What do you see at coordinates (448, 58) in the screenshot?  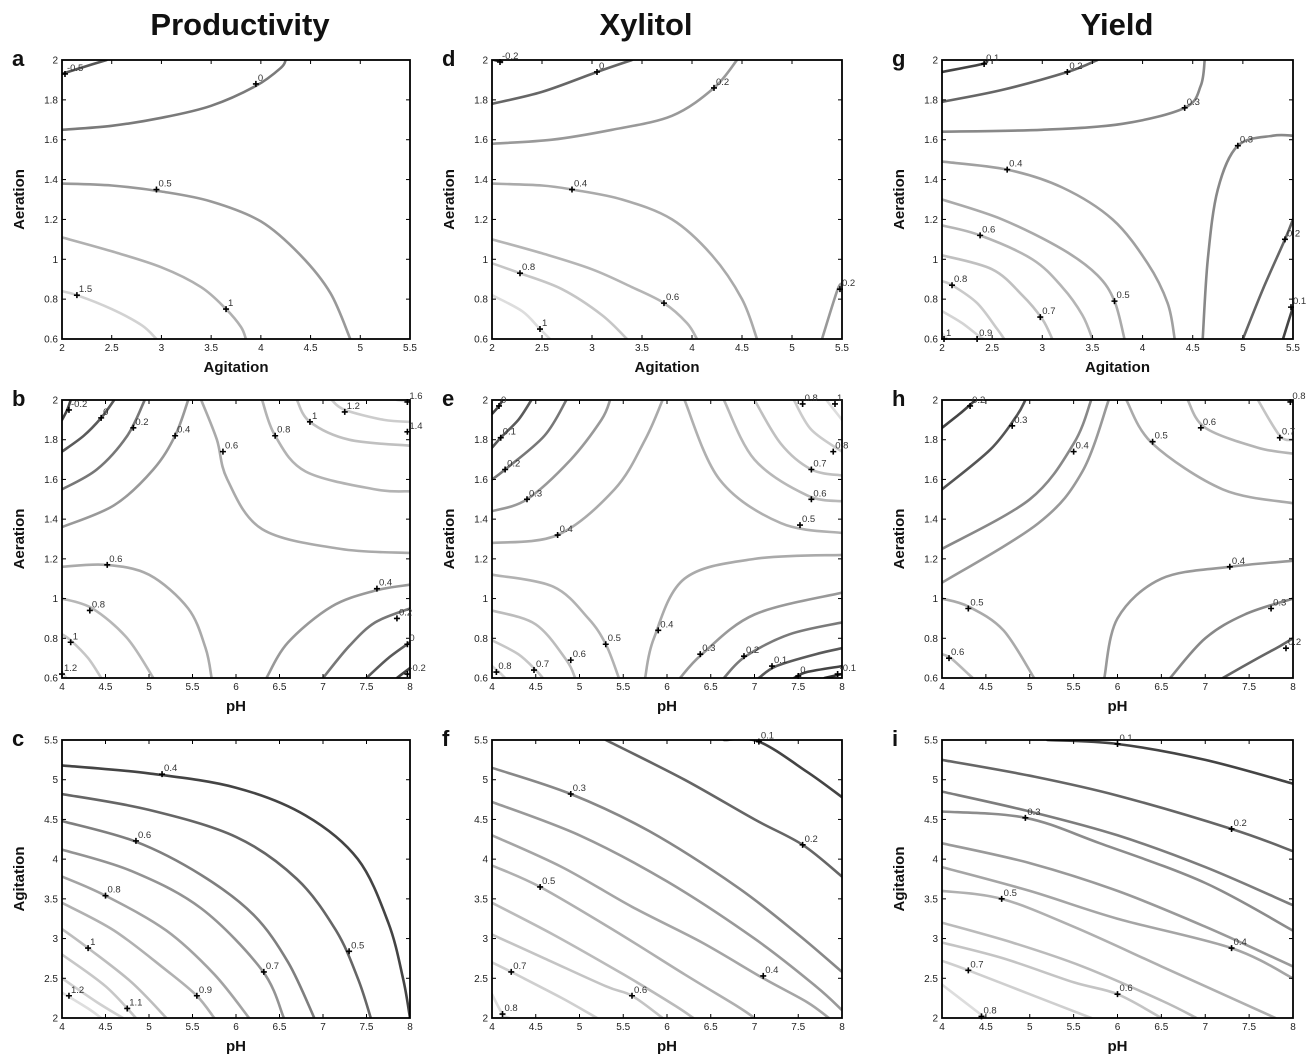 I see `panel-letter-d: d` at bounding box center [448, 58].